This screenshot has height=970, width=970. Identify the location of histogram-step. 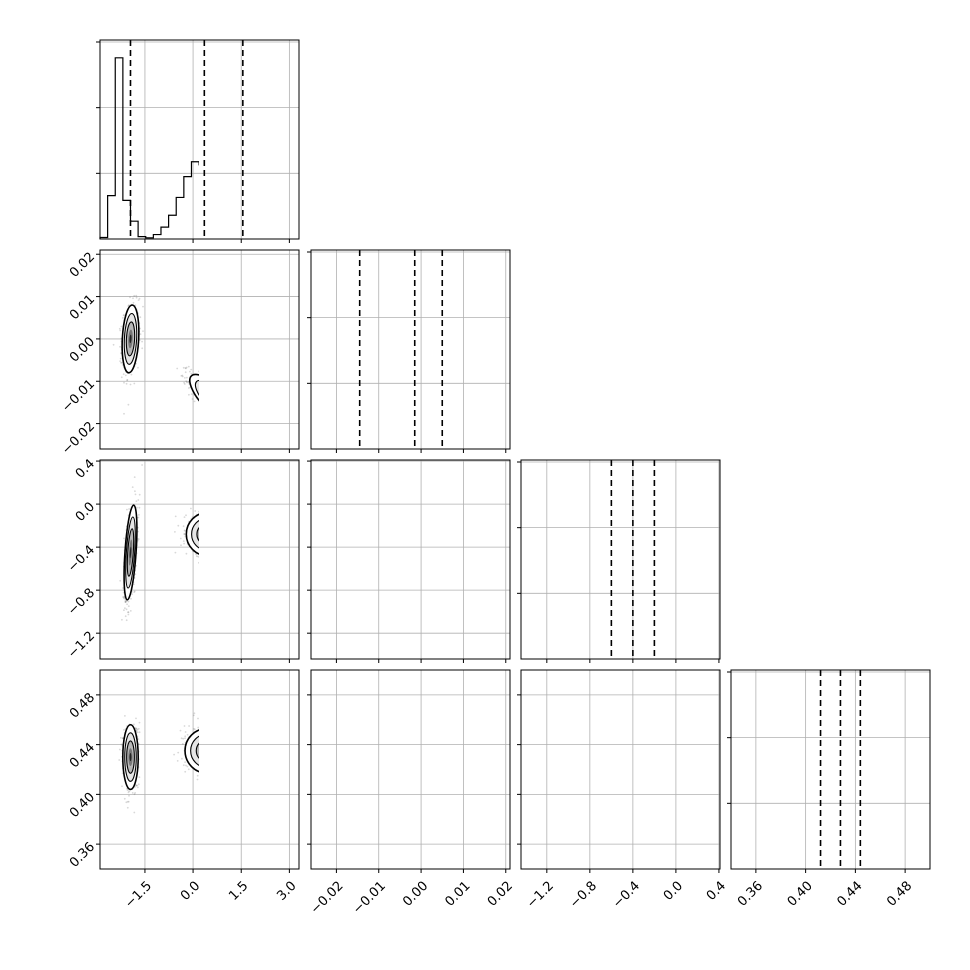
(408, 357).